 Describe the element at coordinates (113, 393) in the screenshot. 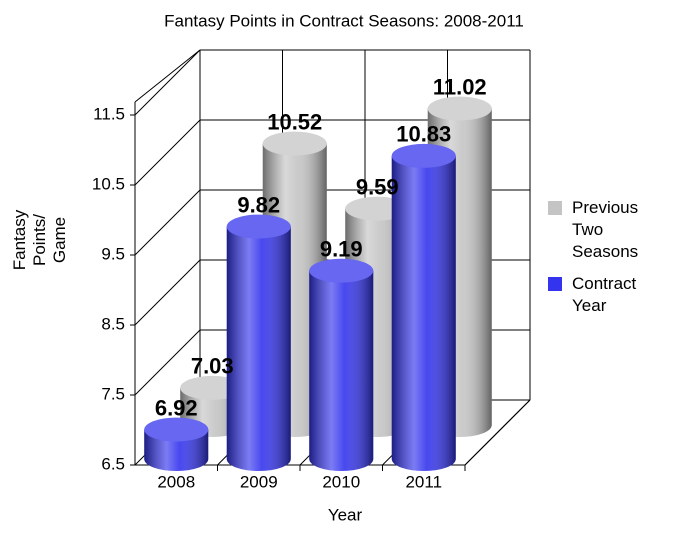

I see `y-tick-label: 7.5` at that location.